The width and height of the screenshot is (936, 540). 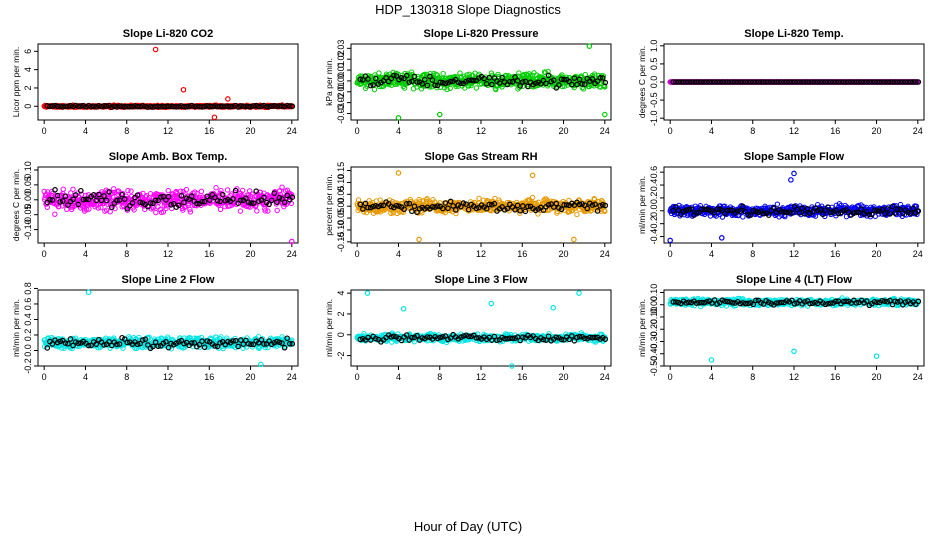 What do you see at coordinates (654, 100) in the screenshot?
I see `y-tick-label: -0.5` at bounding box center [654, 100].